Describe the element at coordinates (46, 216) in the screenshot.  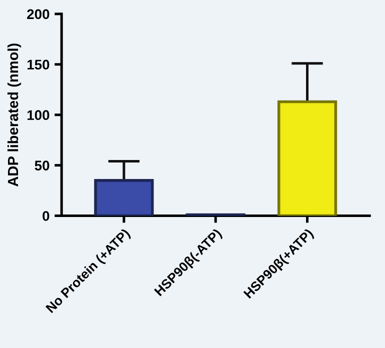
I see `y-tick-label: 0` at that location.